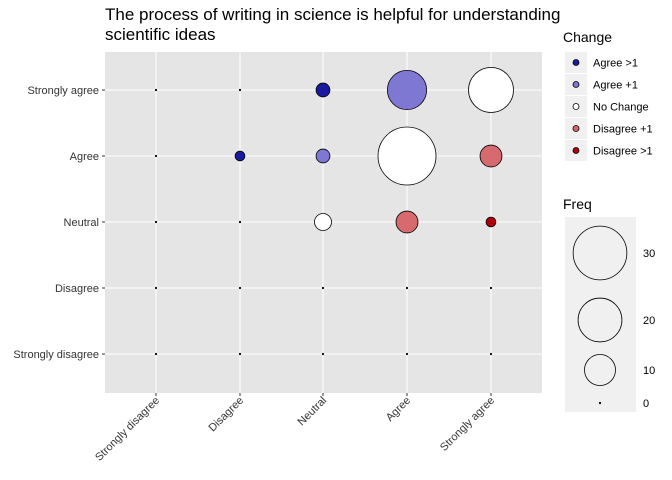 This screenshot has width=672, height=480. Describe the element at coordinates (649, 321) in the screenshot. I see `legend-freq-label: 20` at that location.